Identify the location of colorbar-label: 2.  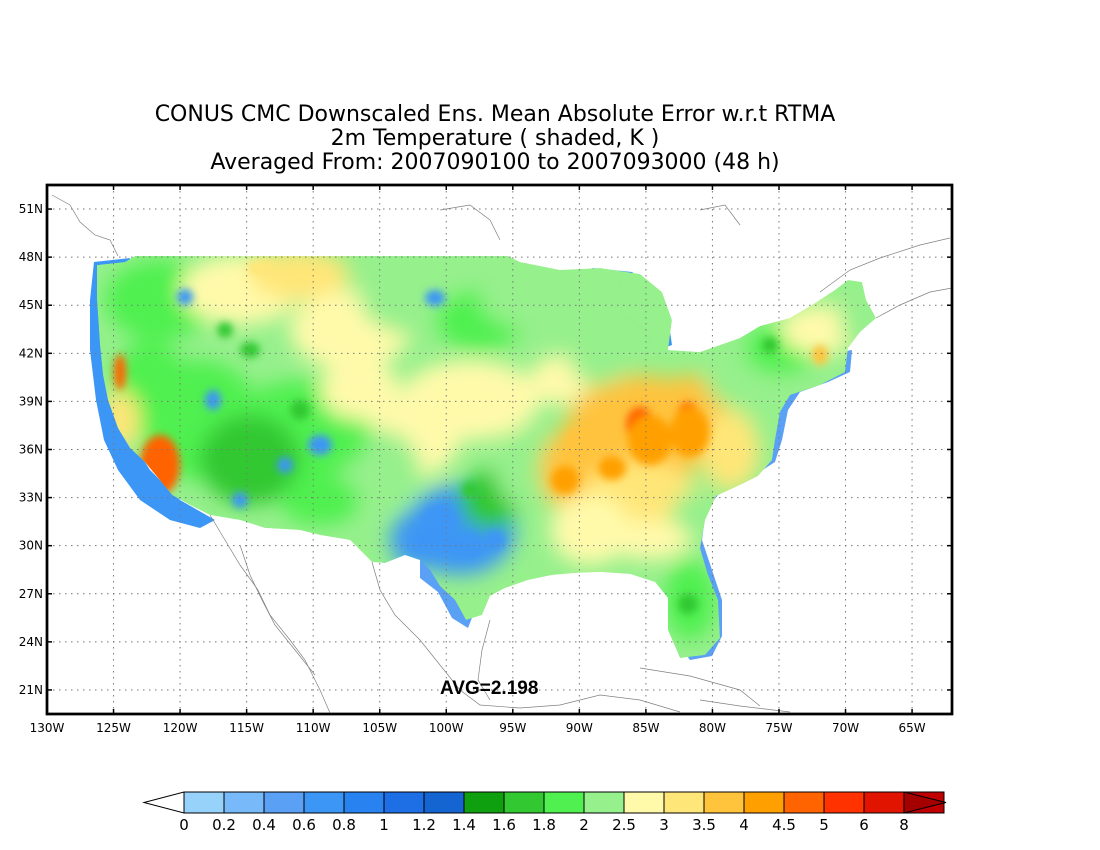
(584, 825).